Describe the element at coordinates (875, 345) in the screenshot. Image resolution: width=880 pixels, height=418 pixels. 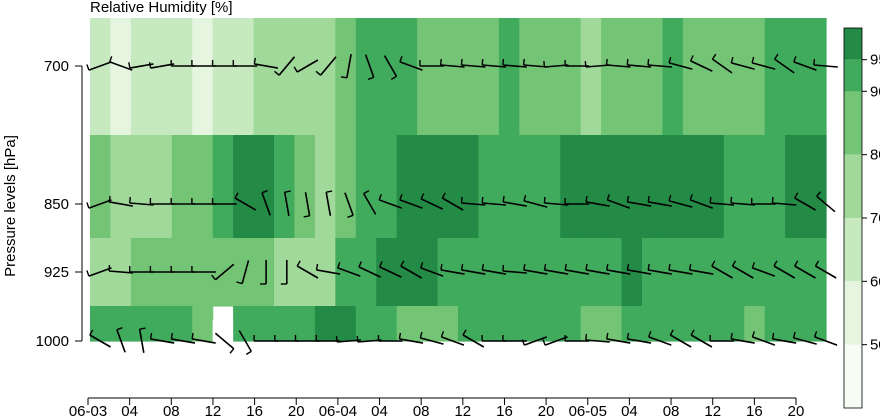
I see `colorbar-tick-label: 50` at that location.